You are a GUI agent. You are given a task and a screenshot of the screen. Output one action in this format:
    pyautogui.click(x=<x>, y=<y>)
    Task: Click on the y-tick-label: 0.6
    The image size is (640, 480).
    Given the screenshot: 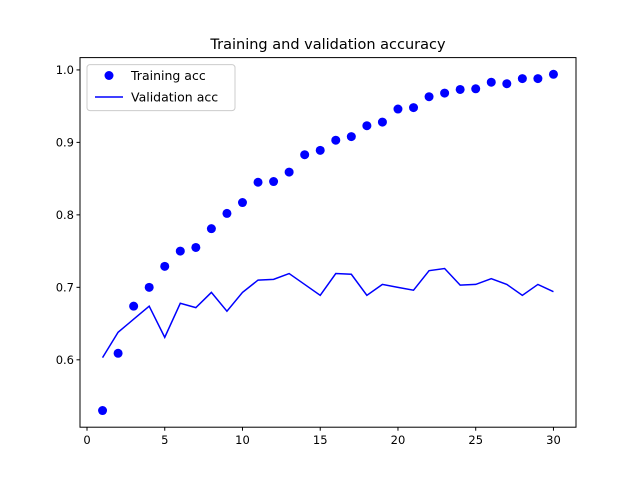 What is the action you would take?
    pyautogui.click(x=65, y=360)
    